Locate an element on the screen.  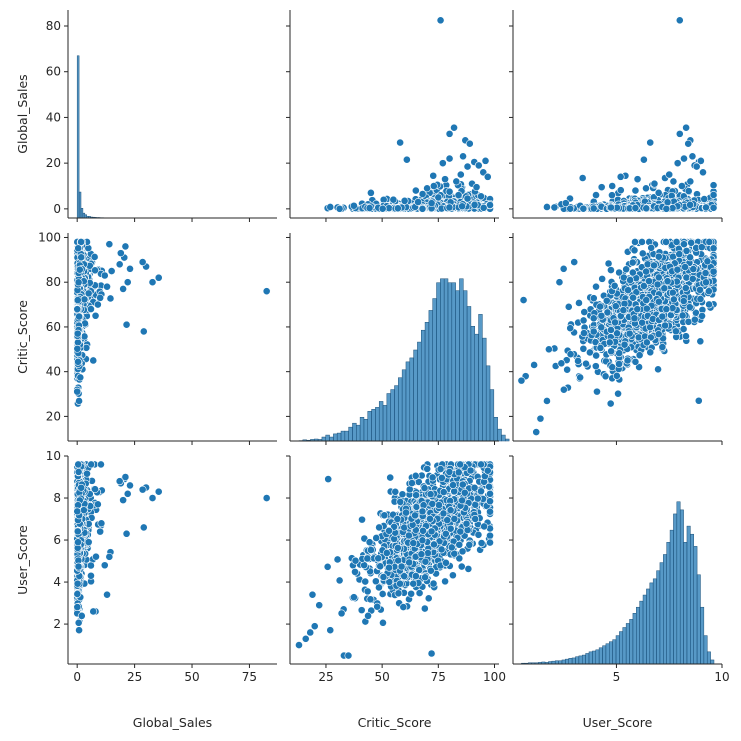
y-tick-label: 60 is located at coordinates (53, 72).